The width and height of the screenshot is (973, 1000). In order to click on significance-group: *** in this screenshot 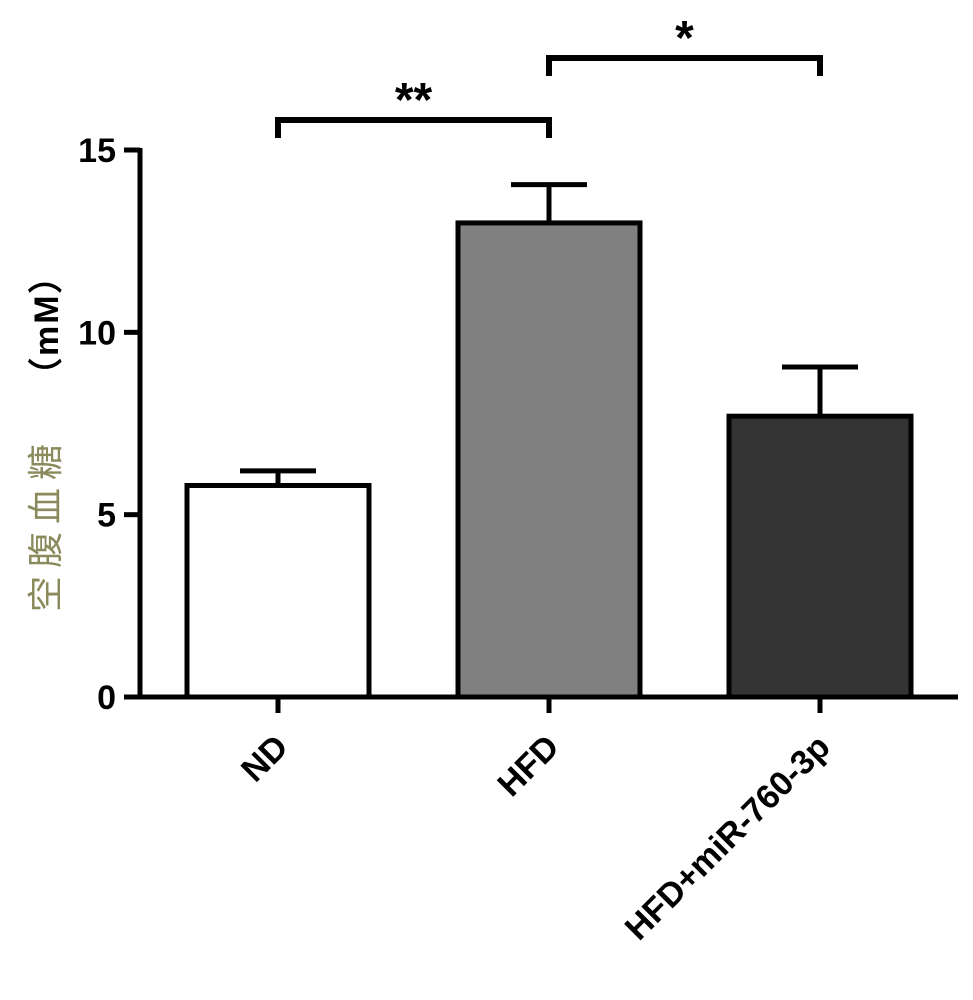, I will do `click(549, 75)`.